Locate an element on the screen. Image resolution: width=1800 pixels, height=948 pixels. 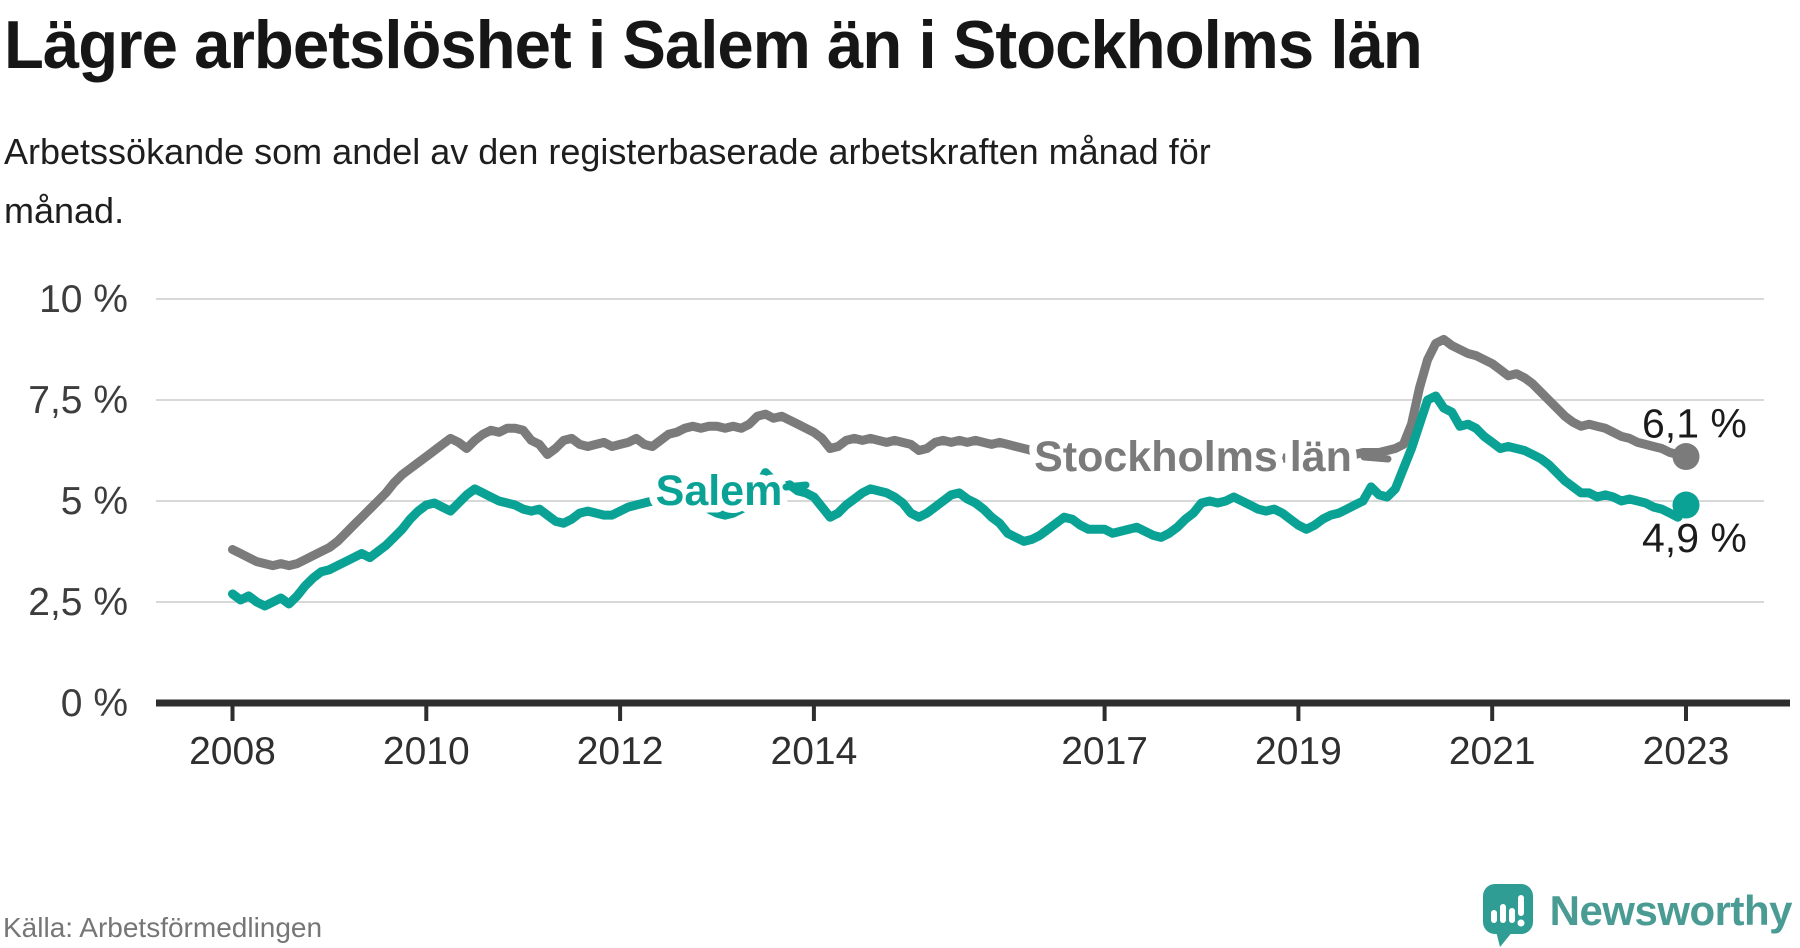
series-label-stockholms-lan: Stockholms län is located at coordinates (1193, 457).